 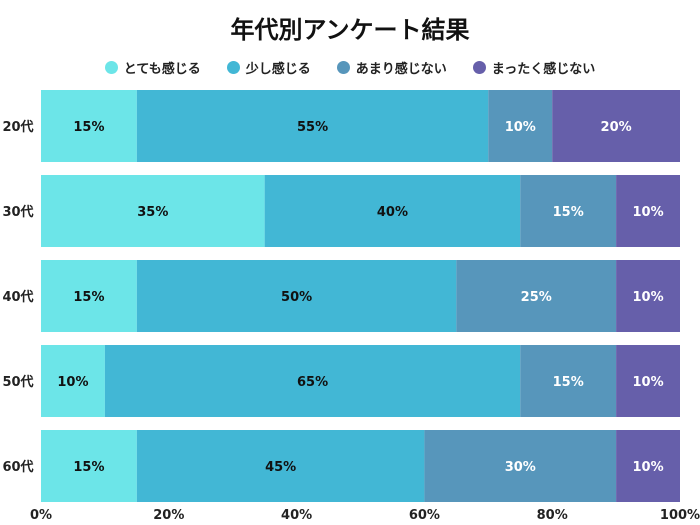 I want to click on legend-item: まったく感じない, so click(x=534, y=67).